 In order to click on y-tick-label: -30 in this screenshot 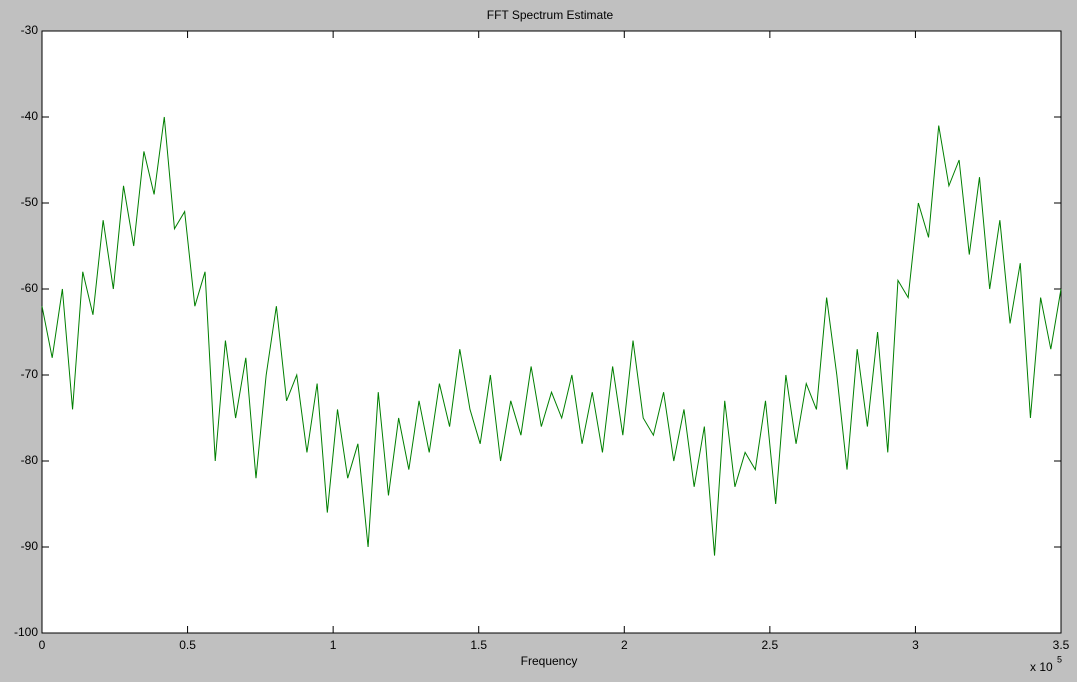, I will do `click(30, 30)`.